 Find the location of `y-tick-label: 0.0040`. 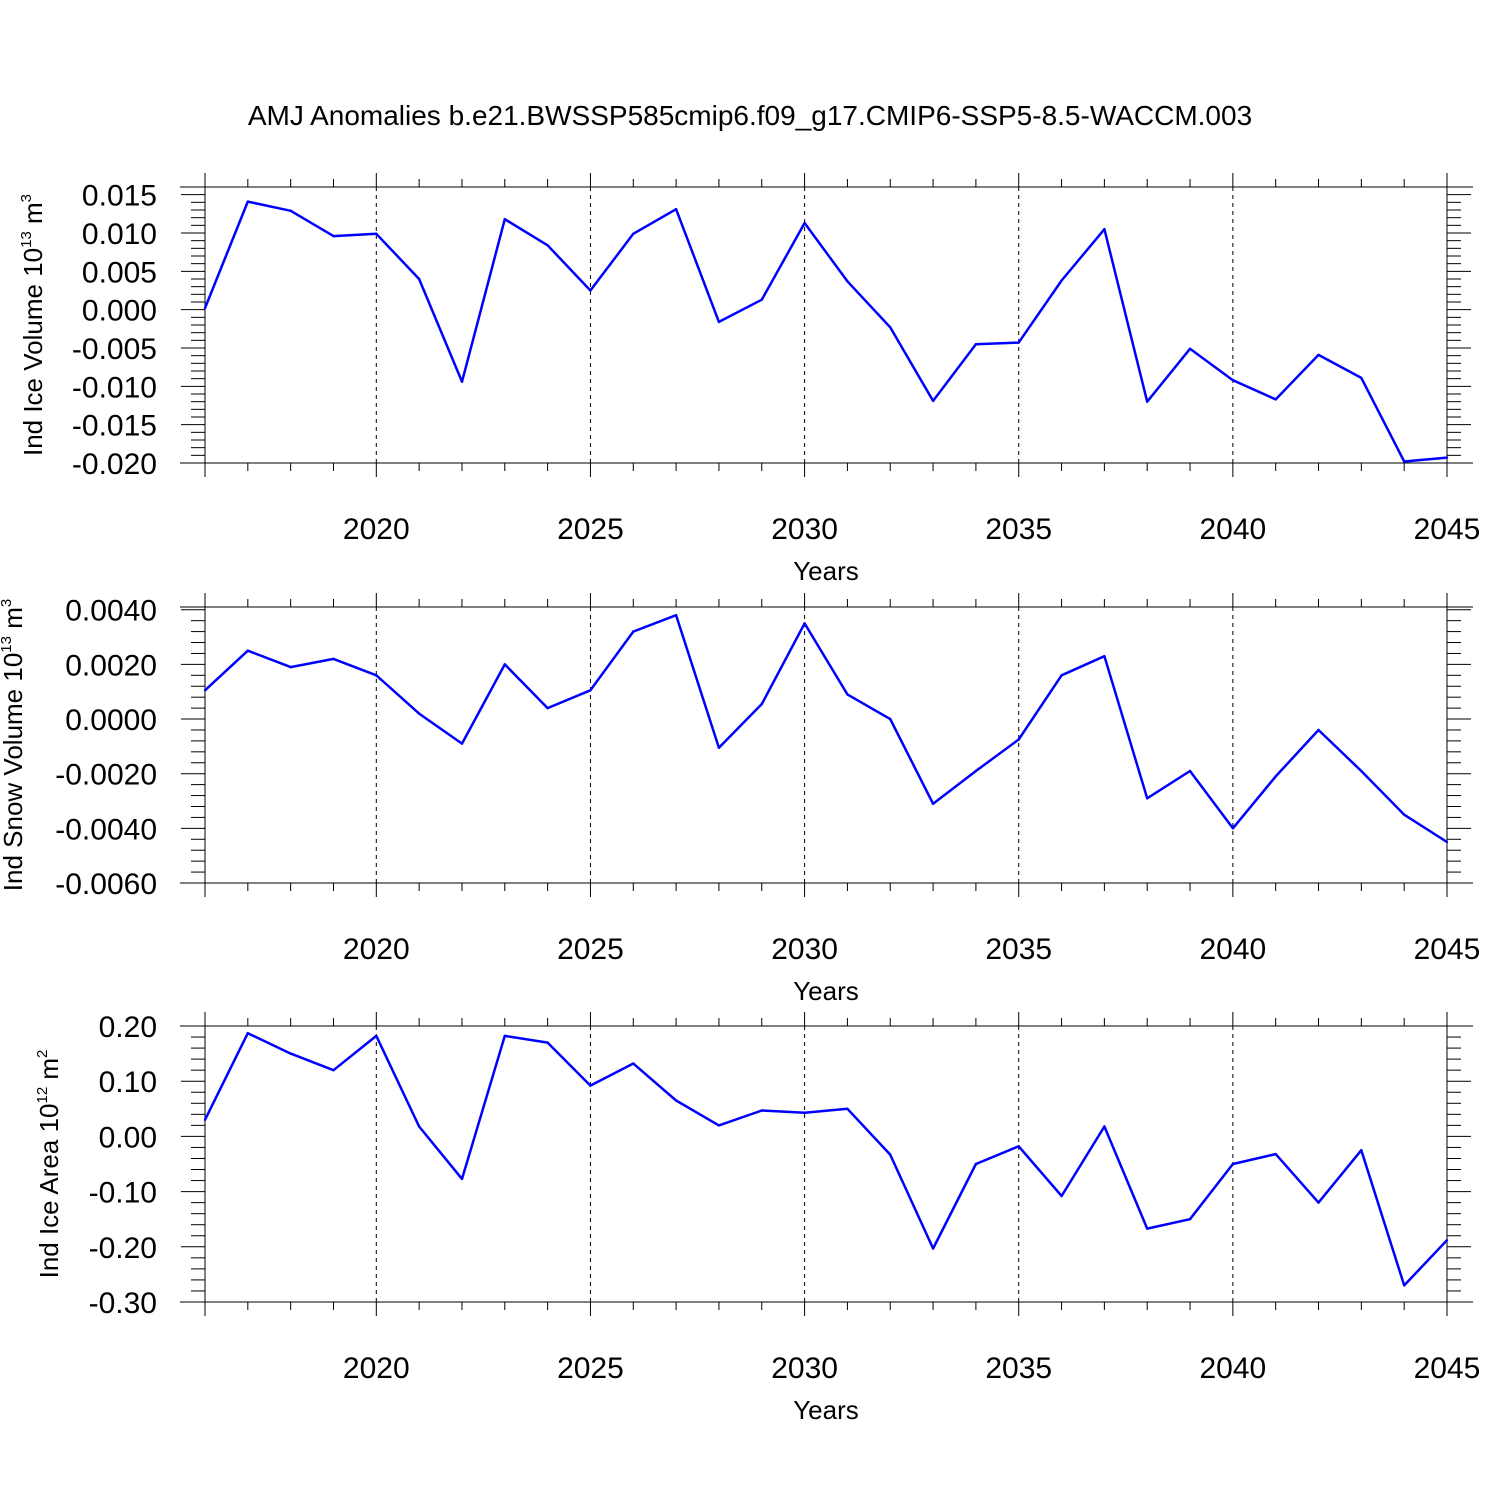

y-tick-label: 0.0040 is located at coordinates (111, 611).